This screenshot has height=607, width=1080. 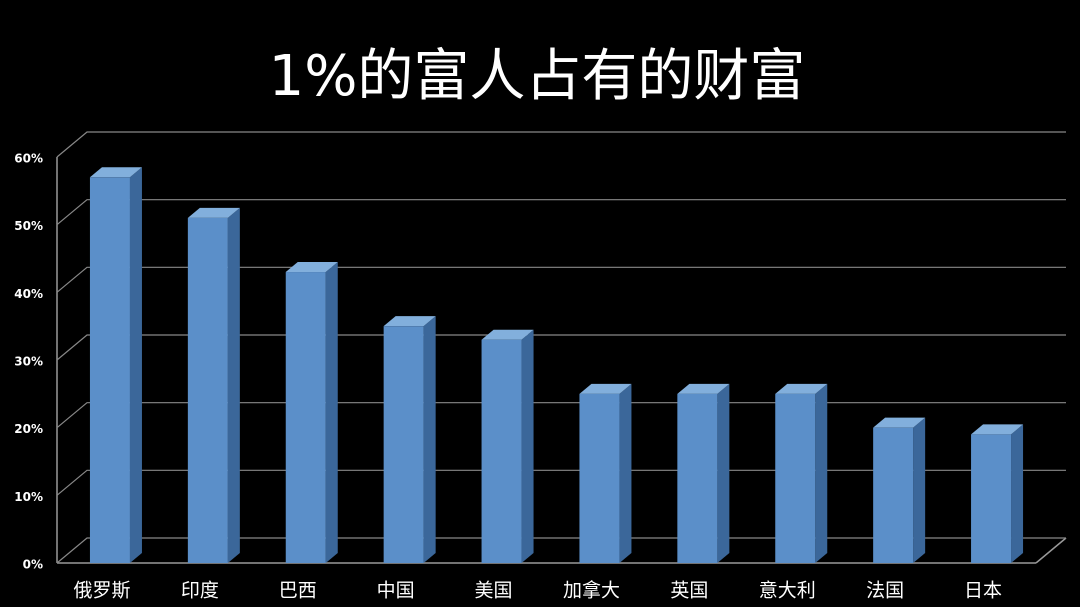 I want to click on x-tick-label: 英国, so click(x=689, y=591).